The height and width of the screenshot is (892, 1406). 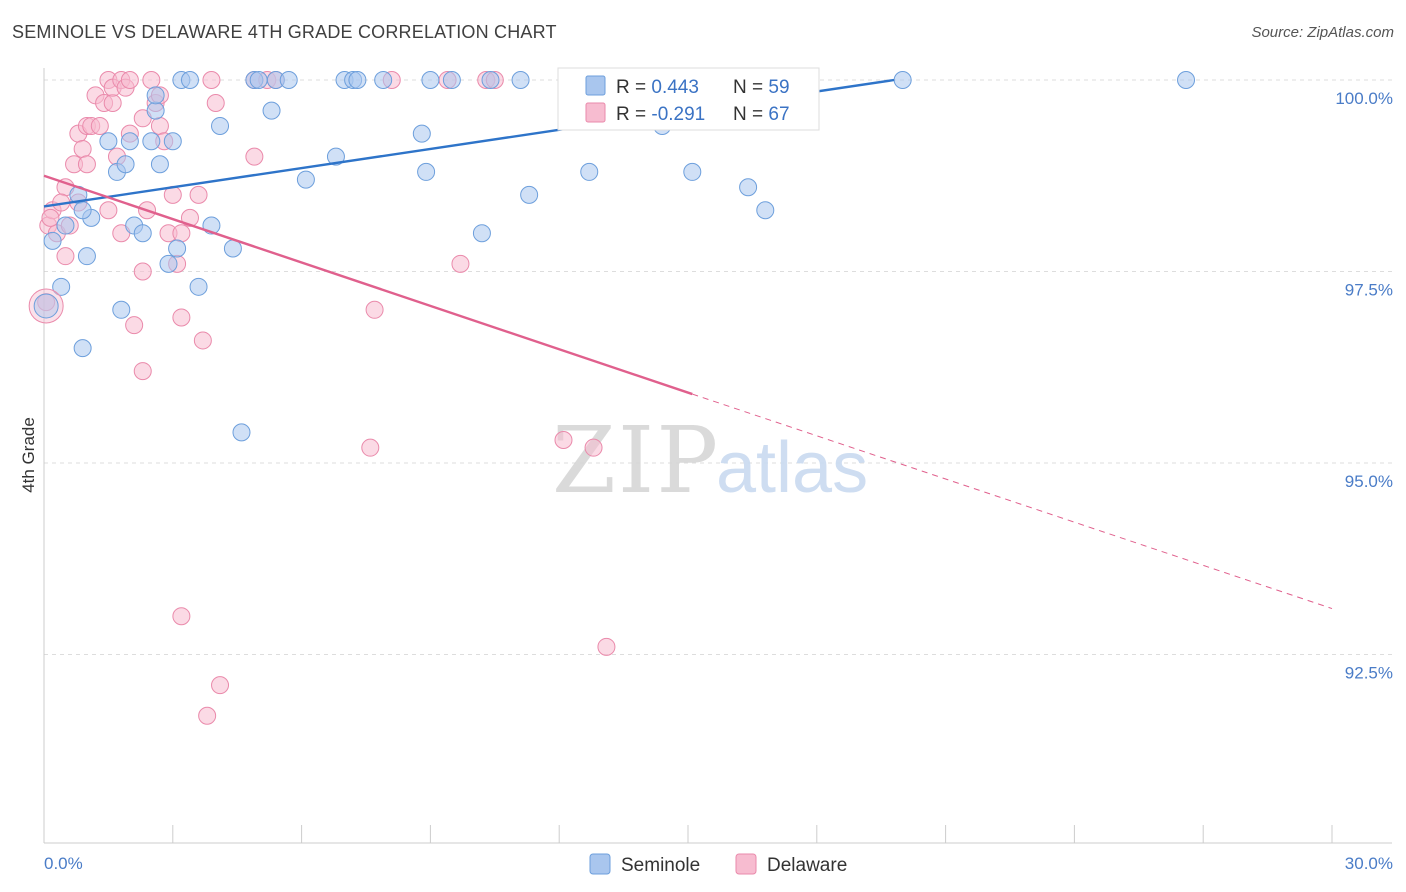 What do you see at coordinates (807, 865) in the screenshot?
I see `legend-delaware-label: Delaware` at bounding box center [807, 865].